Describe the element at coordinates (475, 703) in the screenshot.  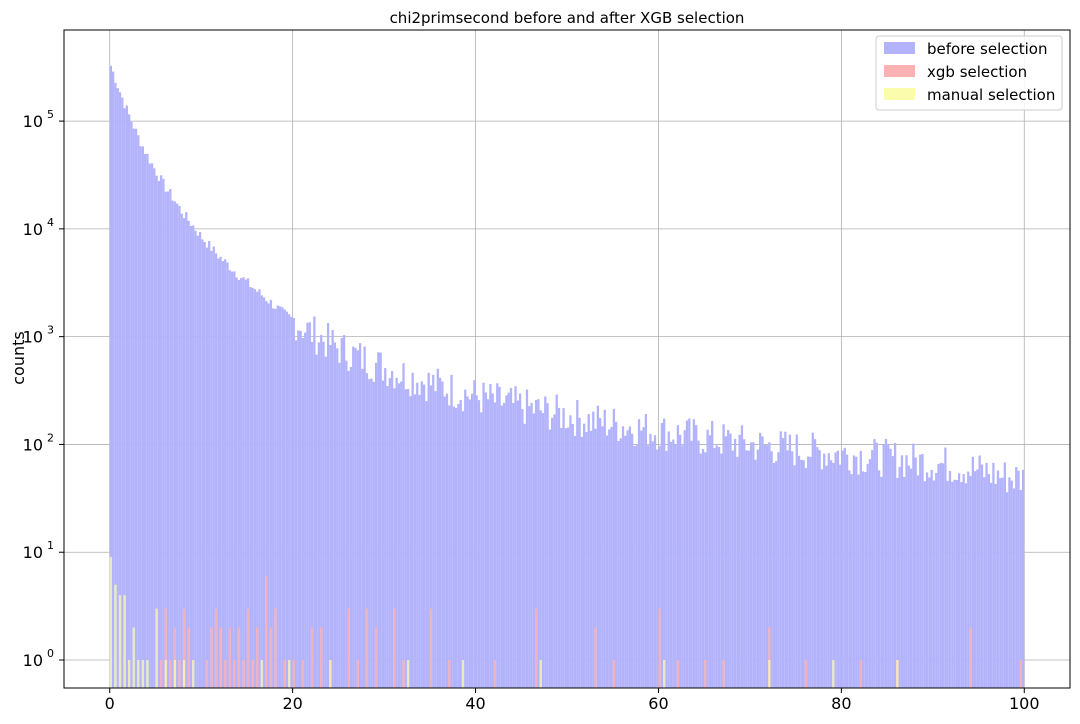
I see `x-tick-label: 40` at that location.